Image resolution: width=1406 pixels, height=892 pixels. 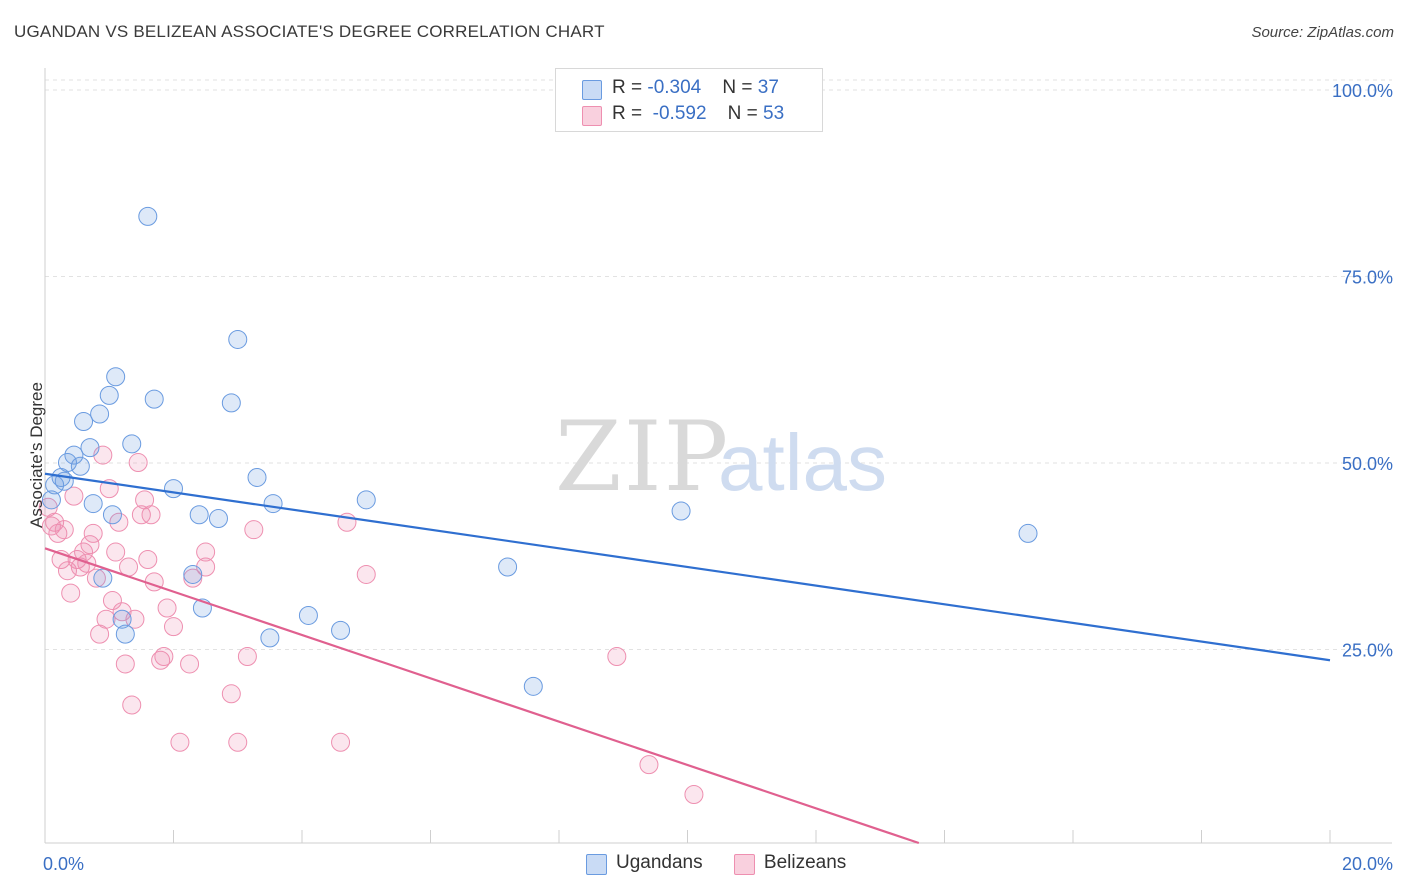 What do you see at coordinates (36, 455) in the screenshot?
I see `y-axis-label: Associate's Degree` at bounding box center [36, 455].